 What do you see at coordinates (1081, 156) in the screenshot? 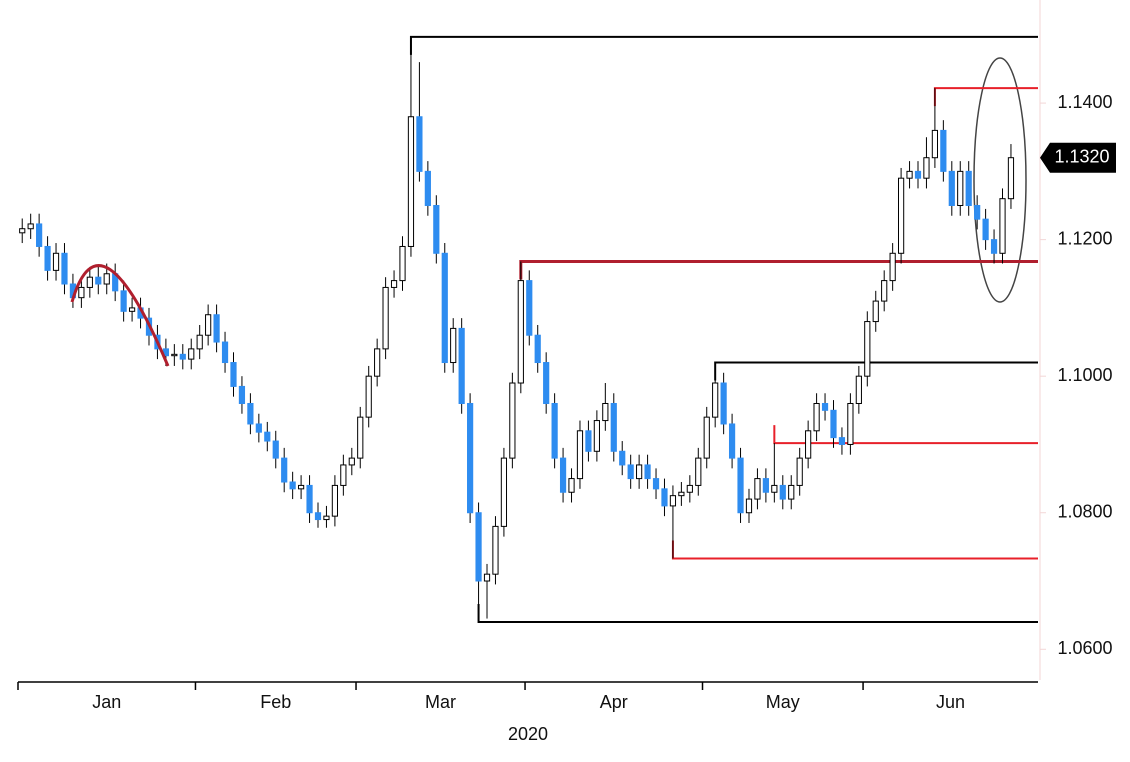
I see `last-price-label: 1.1320` at bounding box center [1081, 156].